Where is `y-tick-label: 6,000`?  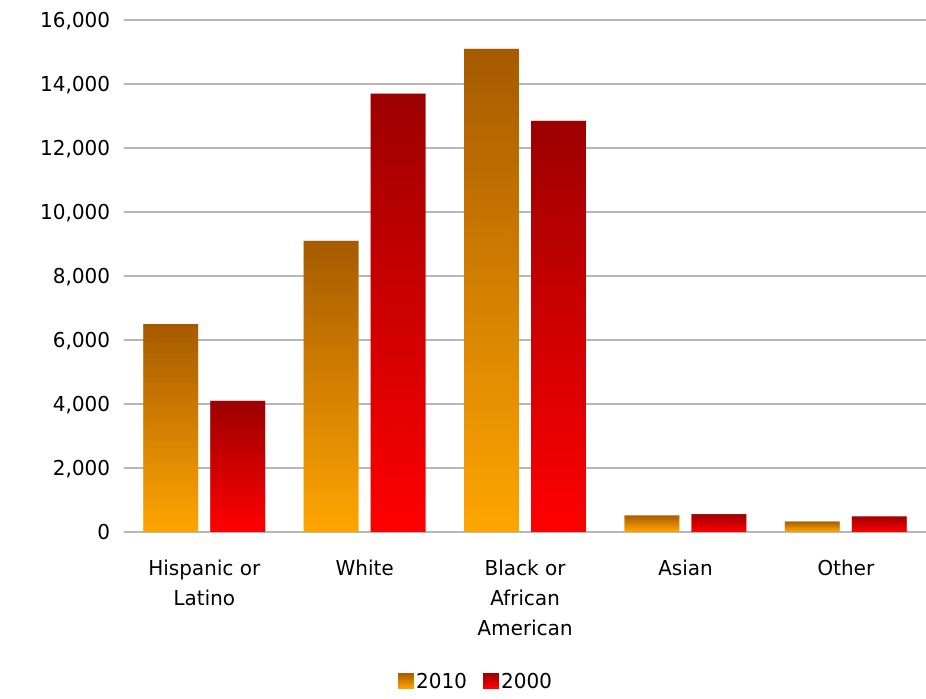 y-tick-label: 6,000 is located at coordinates (81, 340).